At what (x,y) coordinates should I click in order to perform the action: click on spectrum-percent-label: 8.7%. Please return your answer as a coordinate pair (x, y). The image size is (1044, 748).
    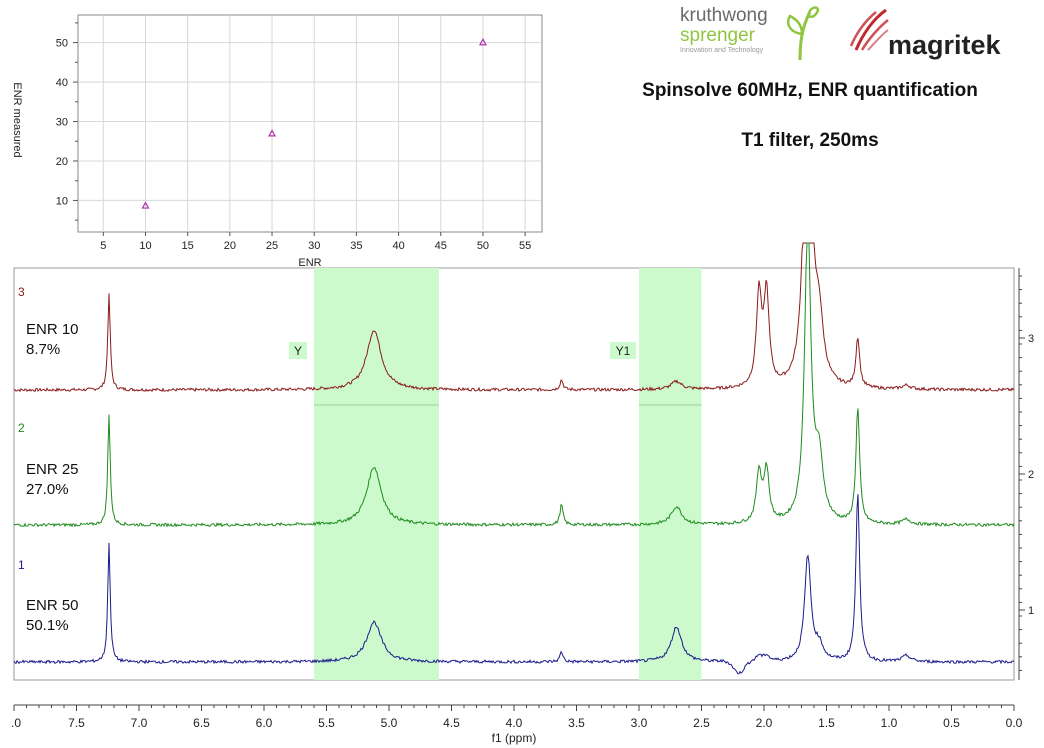
    Looking at the image, I should click on (43, 349).